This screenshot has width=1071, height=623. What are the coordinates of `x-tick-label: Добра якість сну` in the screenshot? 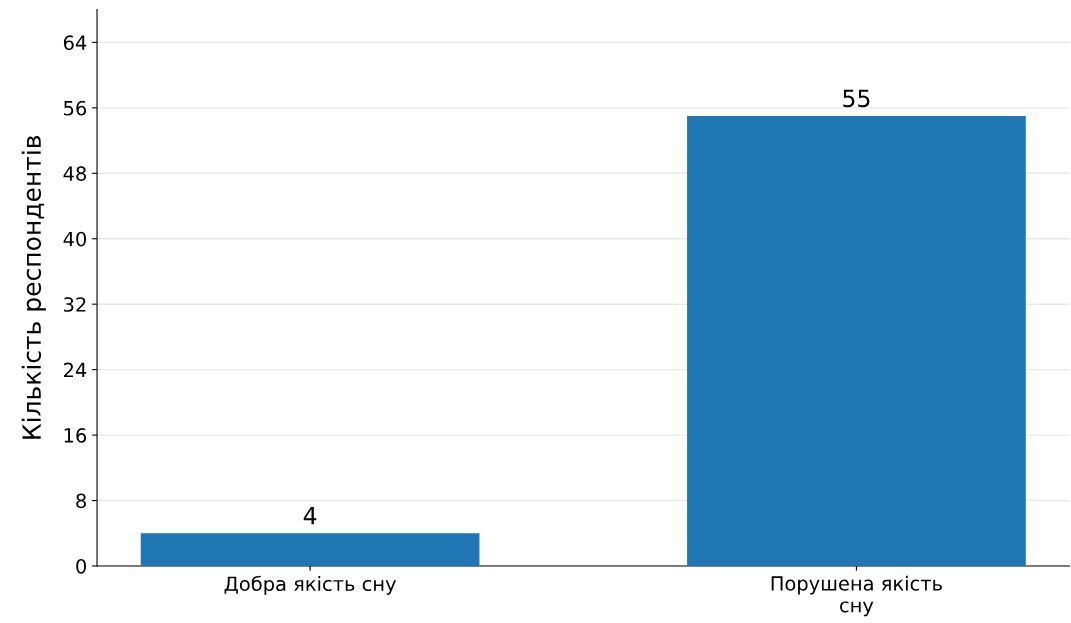 It's located at (310, 585).